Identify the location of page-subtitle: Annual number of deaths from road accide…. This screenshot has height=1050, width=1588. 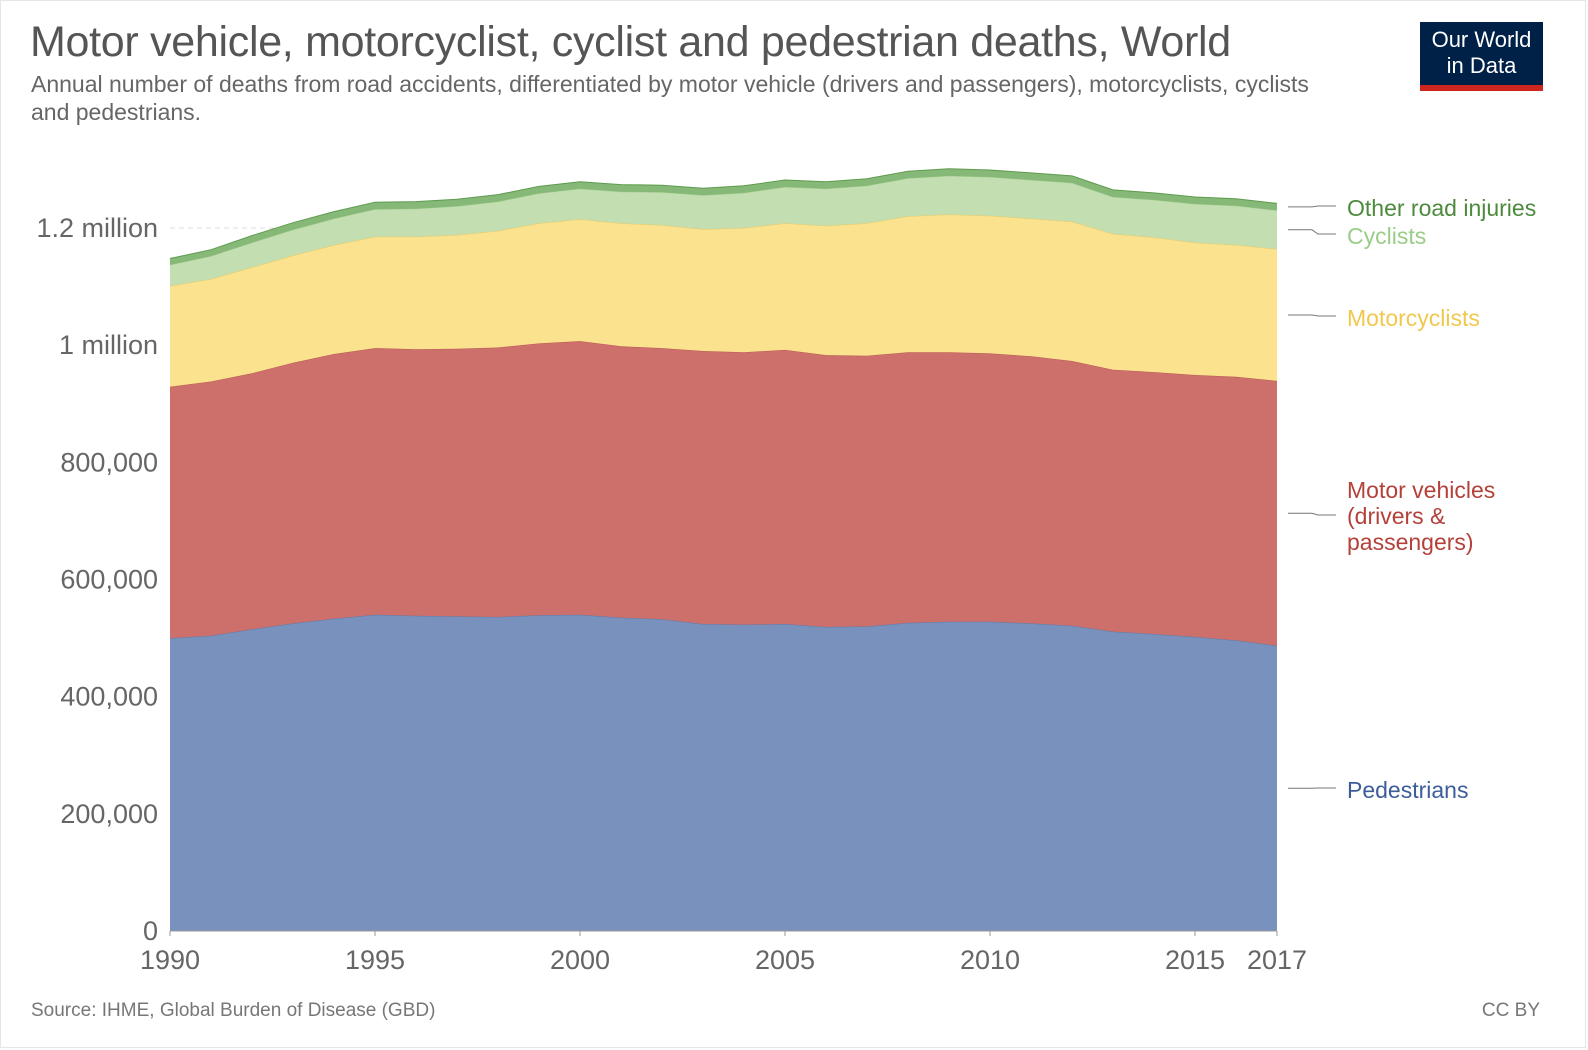
(670, 98).